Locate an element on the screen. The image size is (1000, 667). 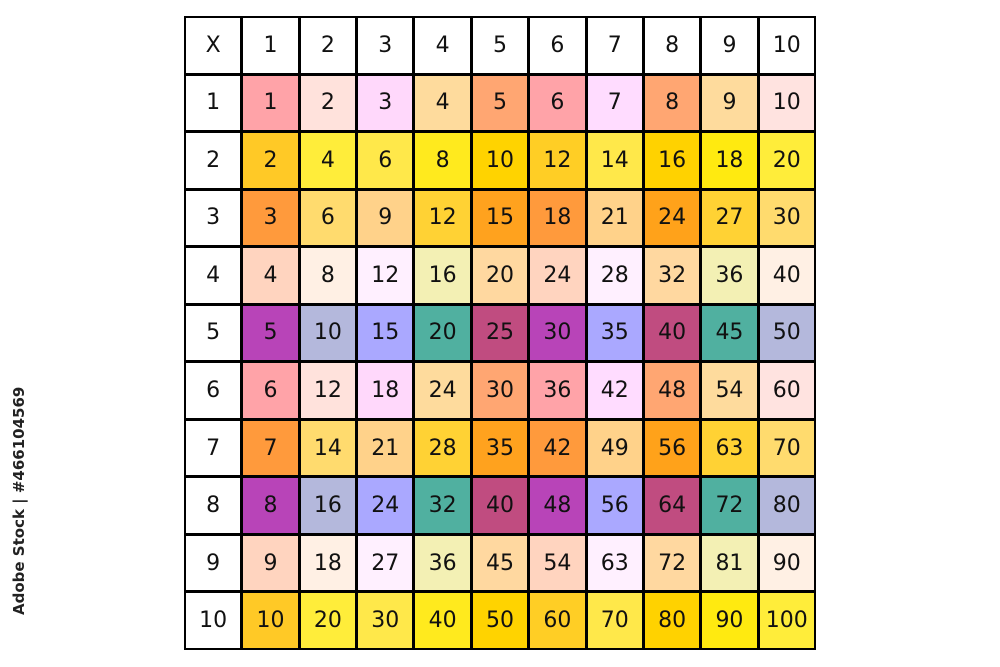
row-header: 4 is located at coordinates (213, 275).